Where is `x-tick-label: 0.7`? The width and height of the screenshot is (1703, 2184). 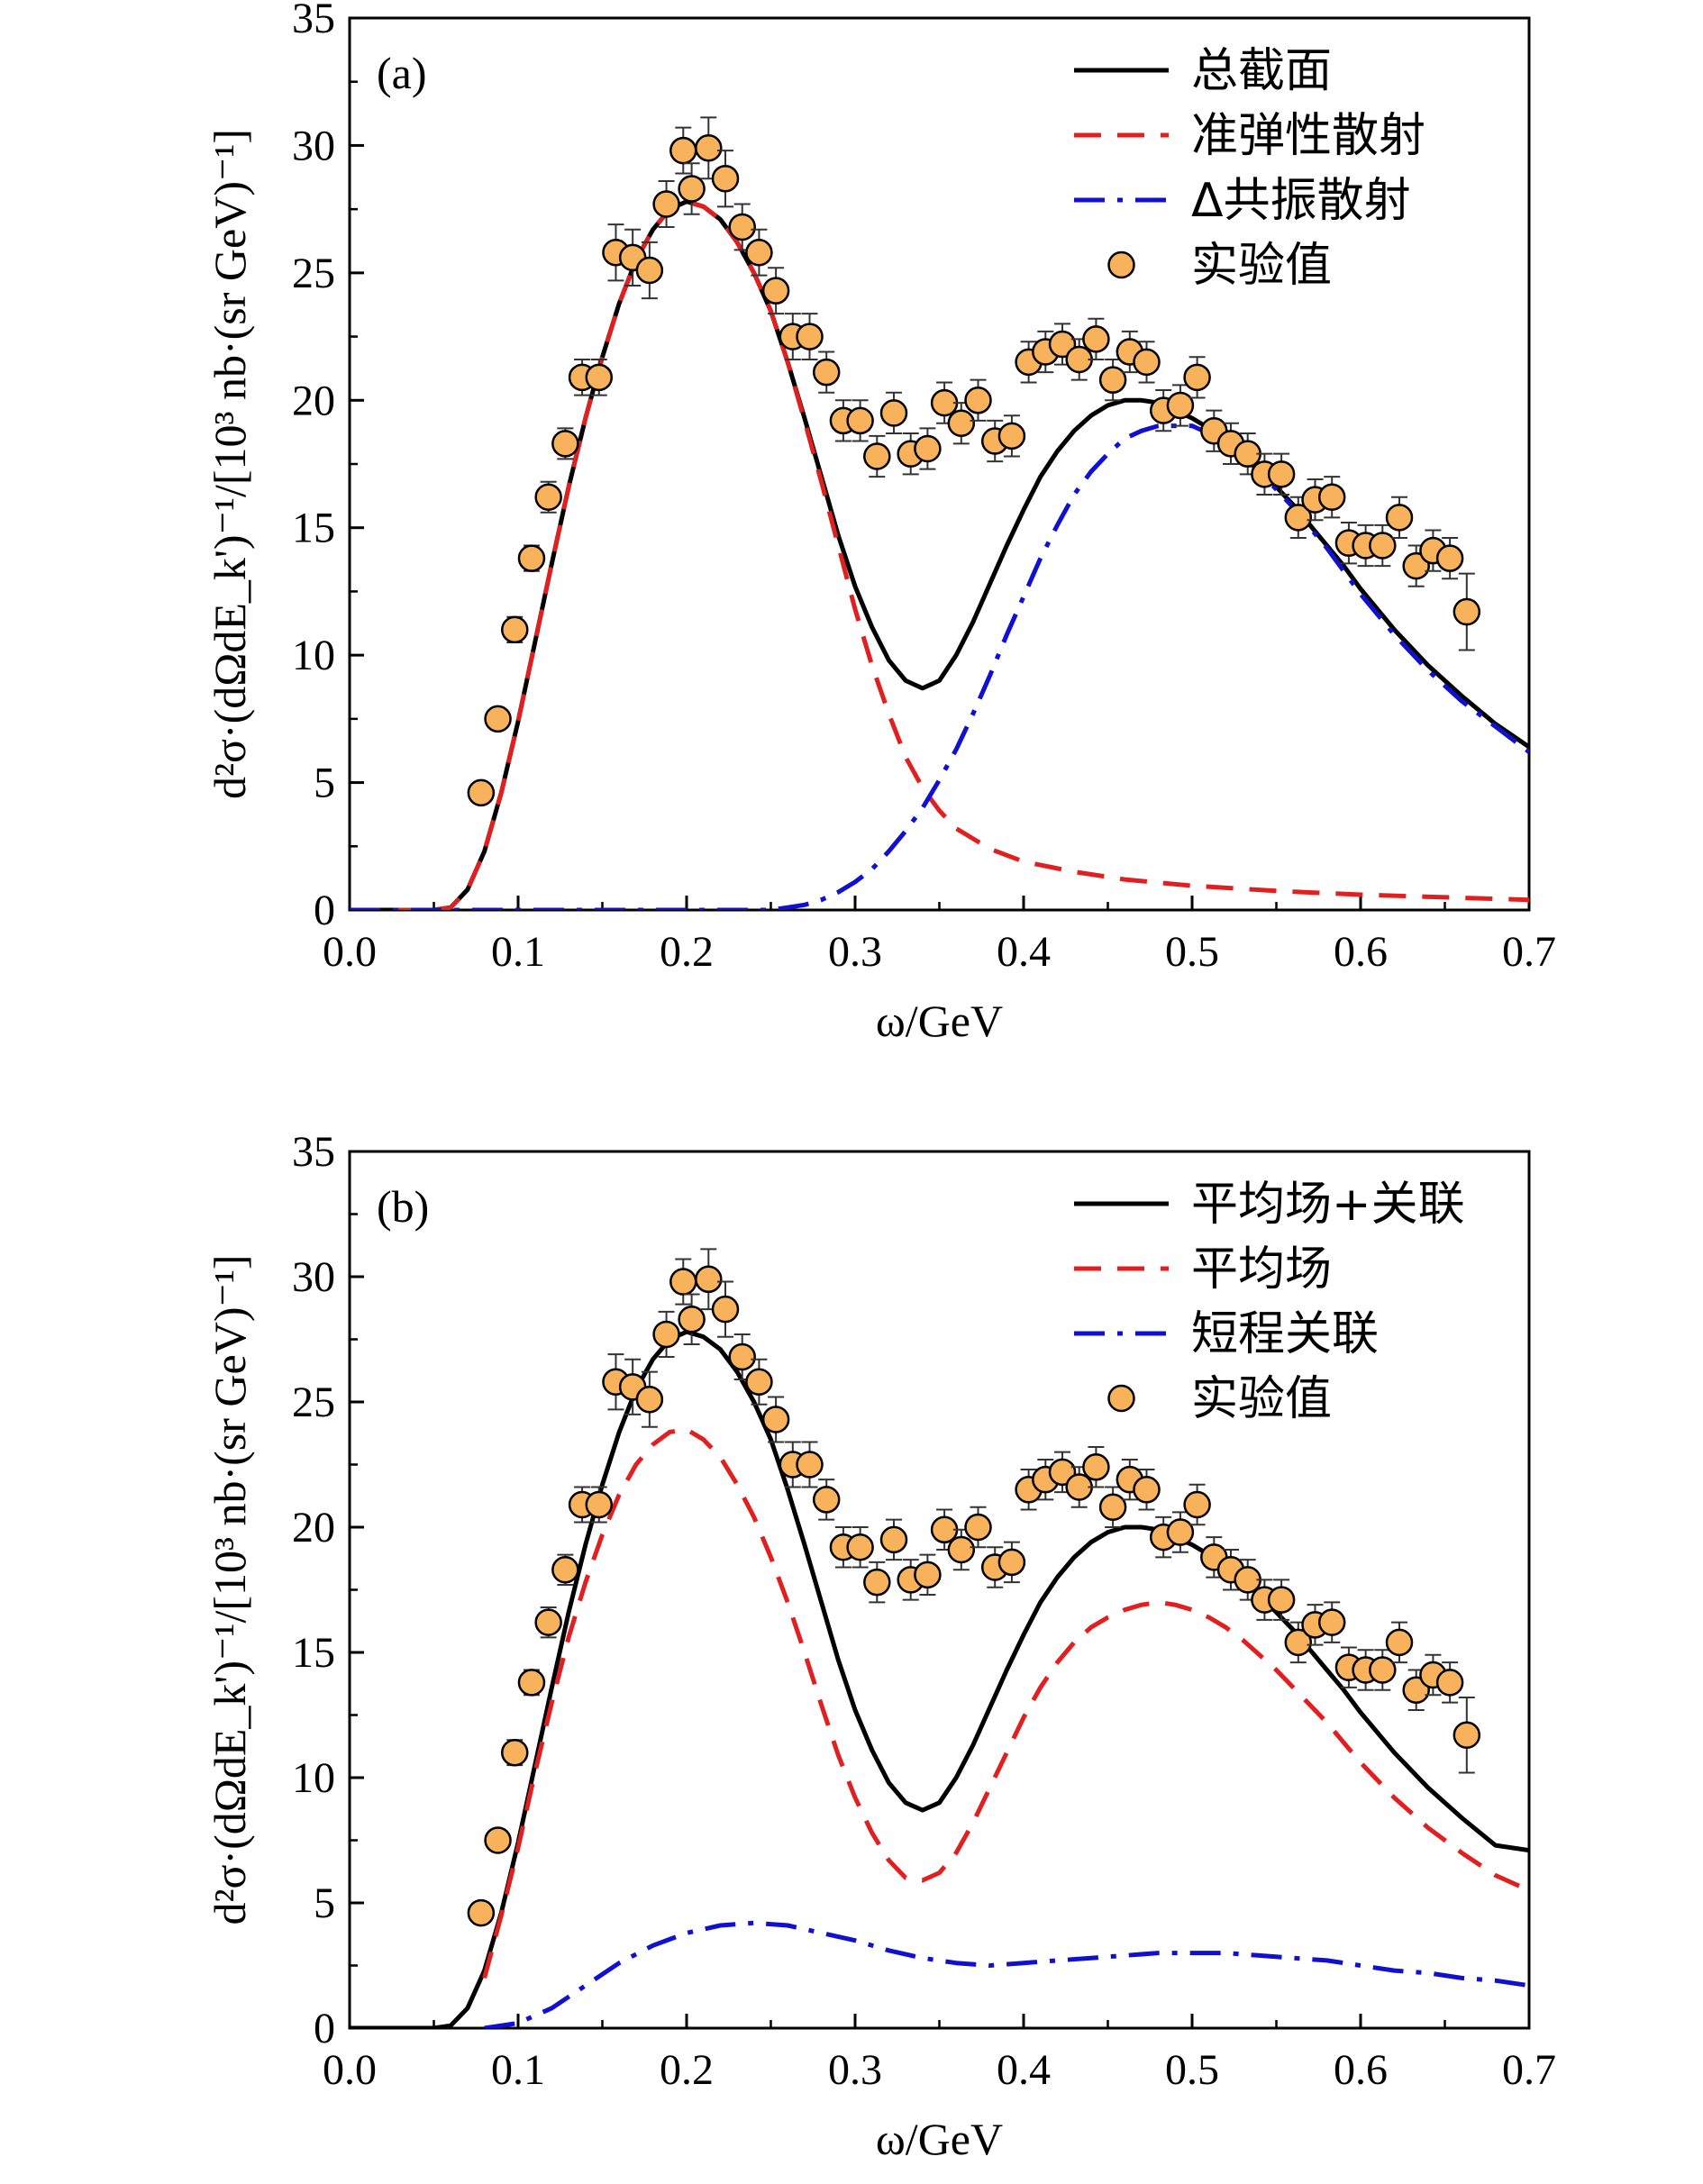 x-tick-label: 0.7 is located at coordinates (1529, 2070).